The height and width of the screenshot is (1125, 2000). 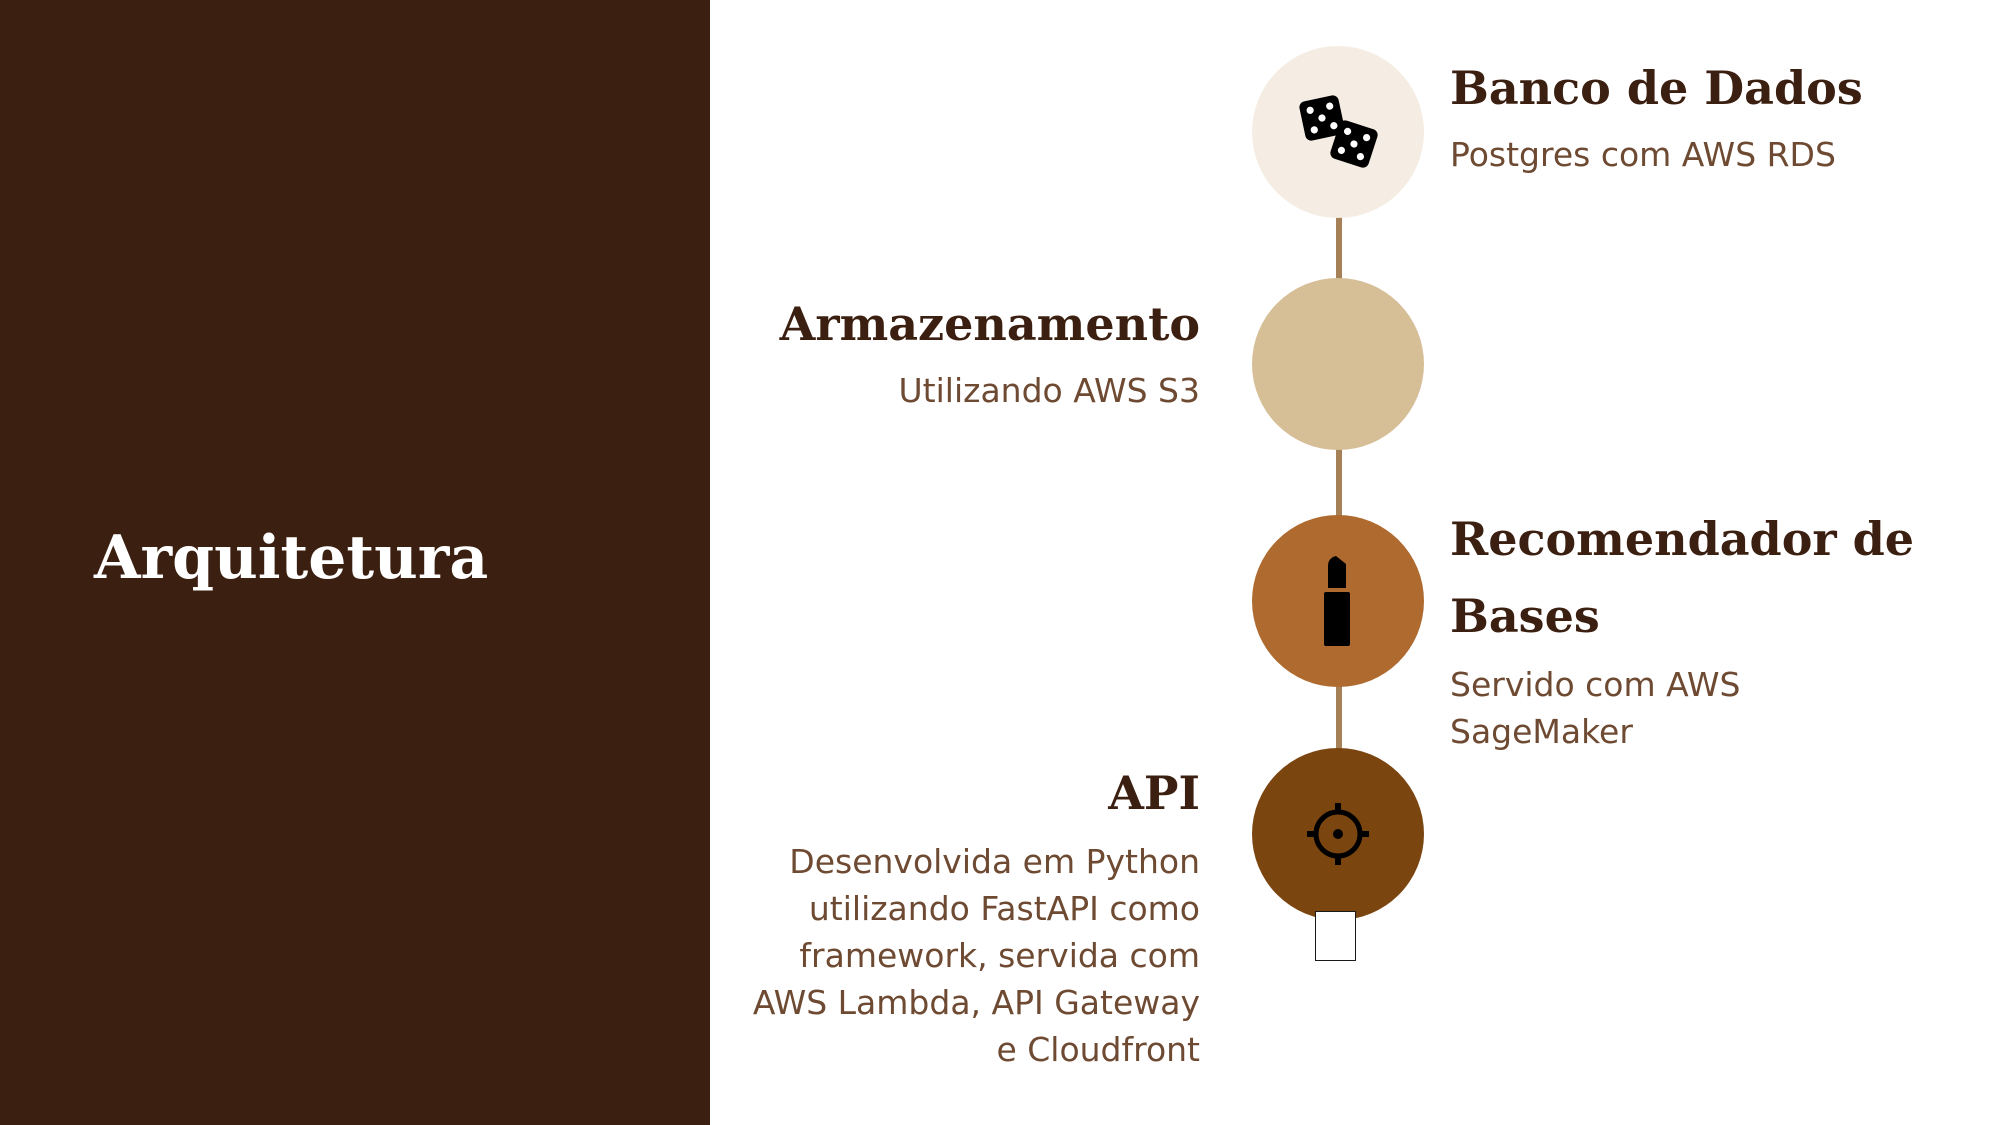 I want to click on slide-title: Arquitetura, so click(x=291, y=558).